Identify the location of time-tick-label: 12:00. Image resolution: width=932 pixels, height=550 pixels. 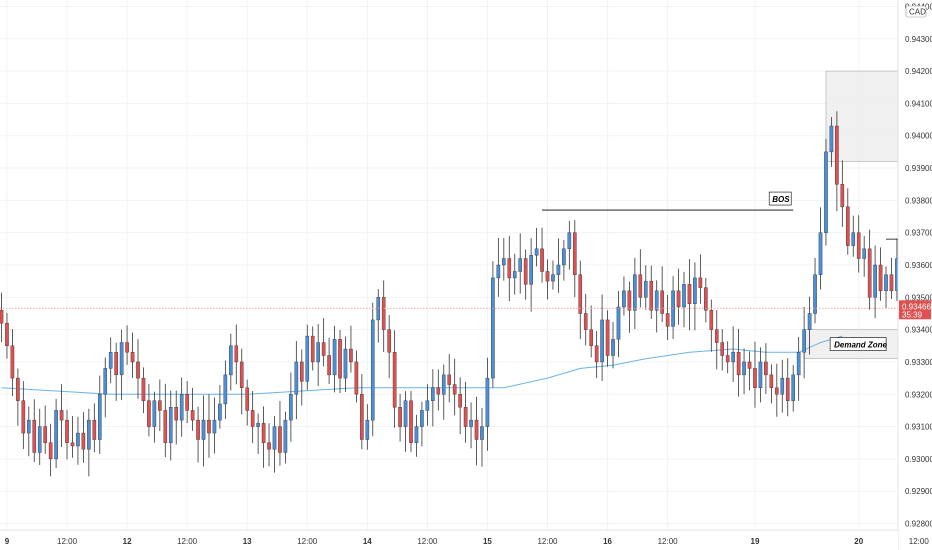
(668, 541).